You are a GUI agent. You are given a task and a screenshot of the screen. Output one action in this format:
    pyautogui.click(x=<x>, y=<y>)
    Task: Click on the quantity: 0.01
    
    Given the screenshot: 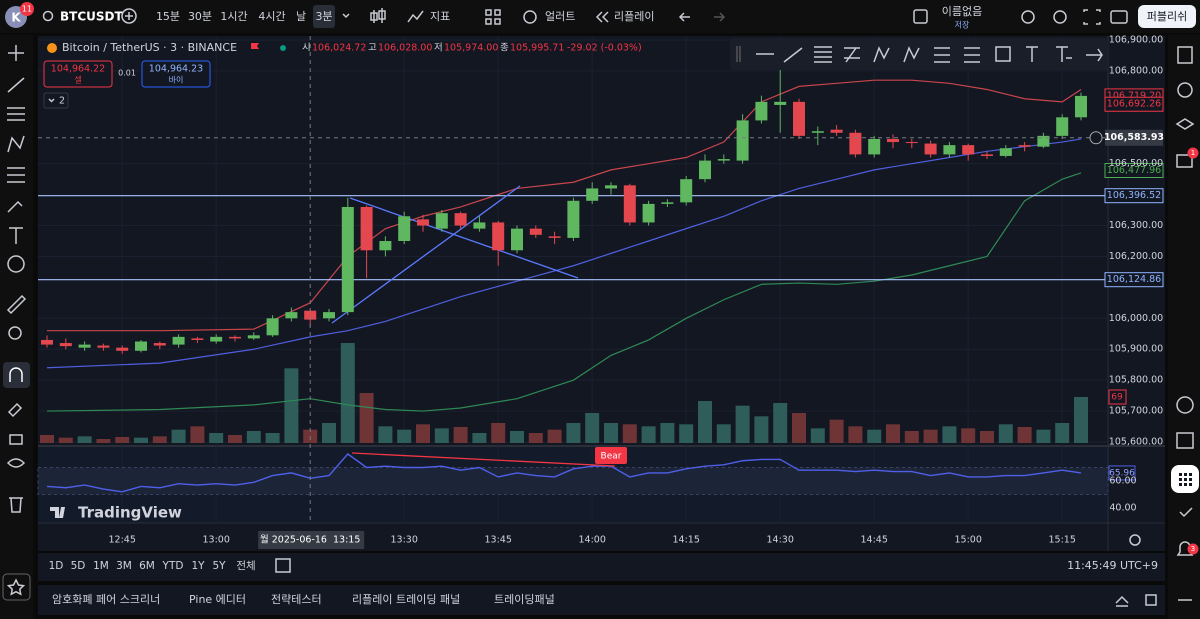 What is the action you would take?
    pyautogui.click(x=127, y=73)
    